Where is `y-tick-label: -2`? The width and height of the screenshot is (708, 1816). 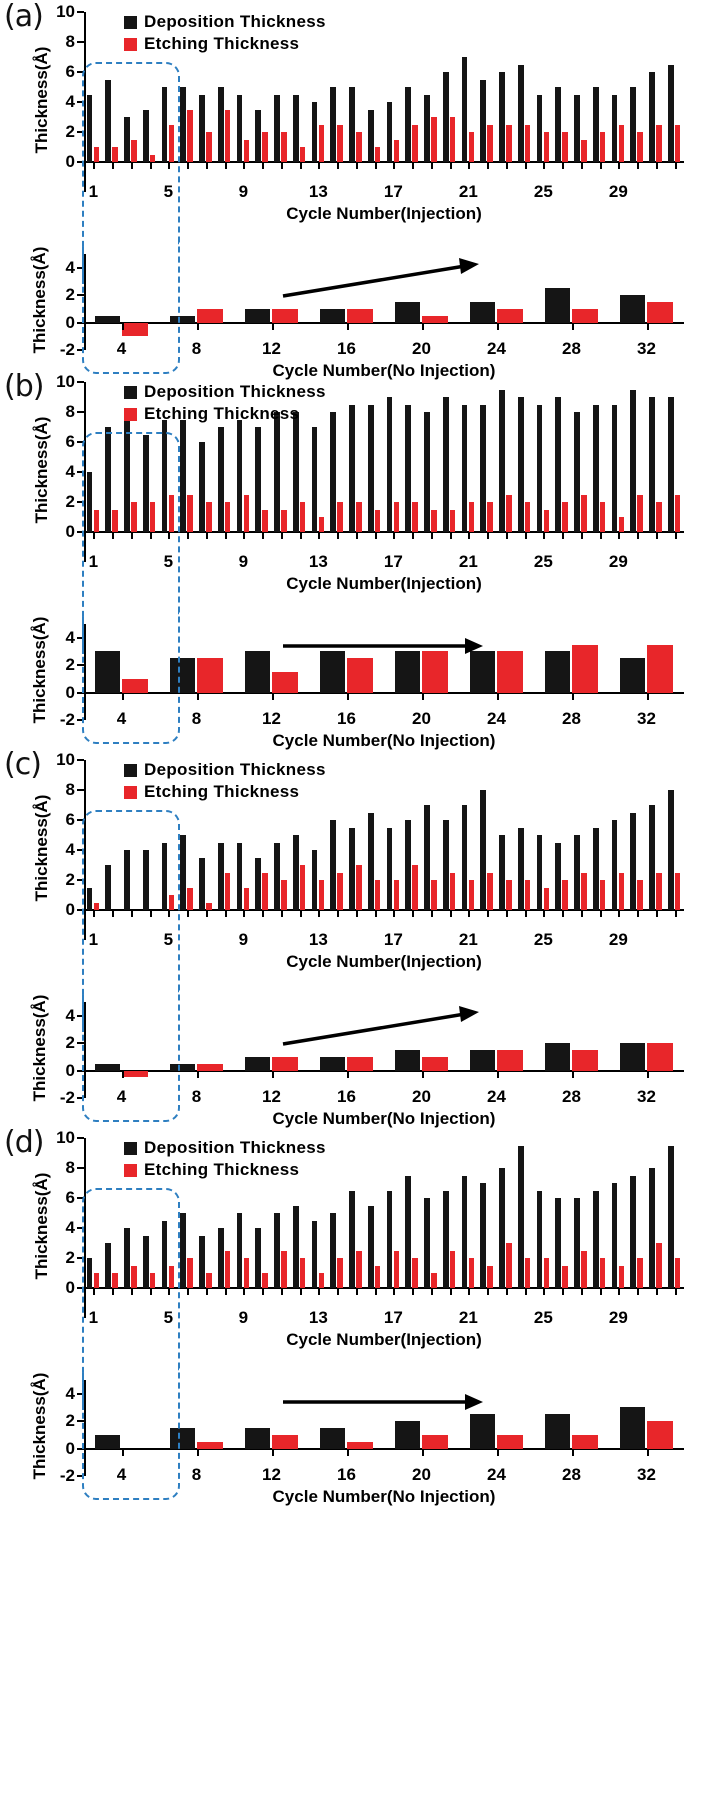
y-tick-label: -2 is located at coordinates (67, 349).